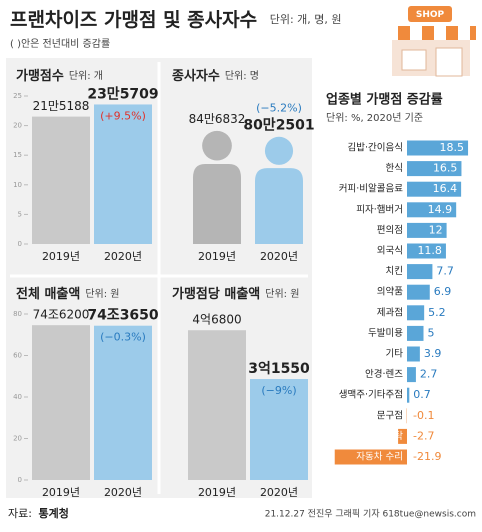 The width and height of the screenshot is (482, 532). What do you see at coordinates (440, 209) in the screenshot?
I see `value-label: 14.9` at bounding box center [440, 209].